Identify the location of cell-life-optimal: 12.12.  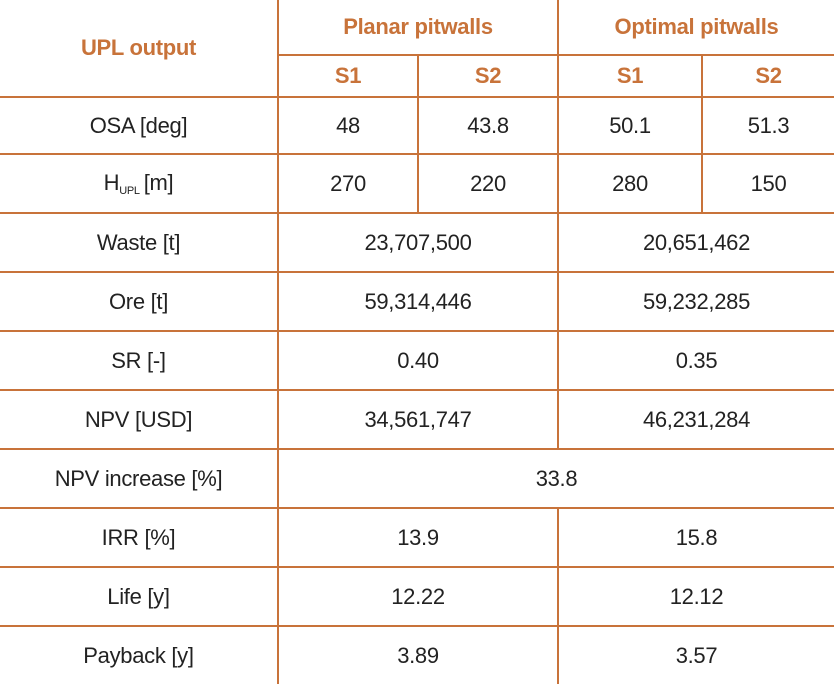
(695, 596).